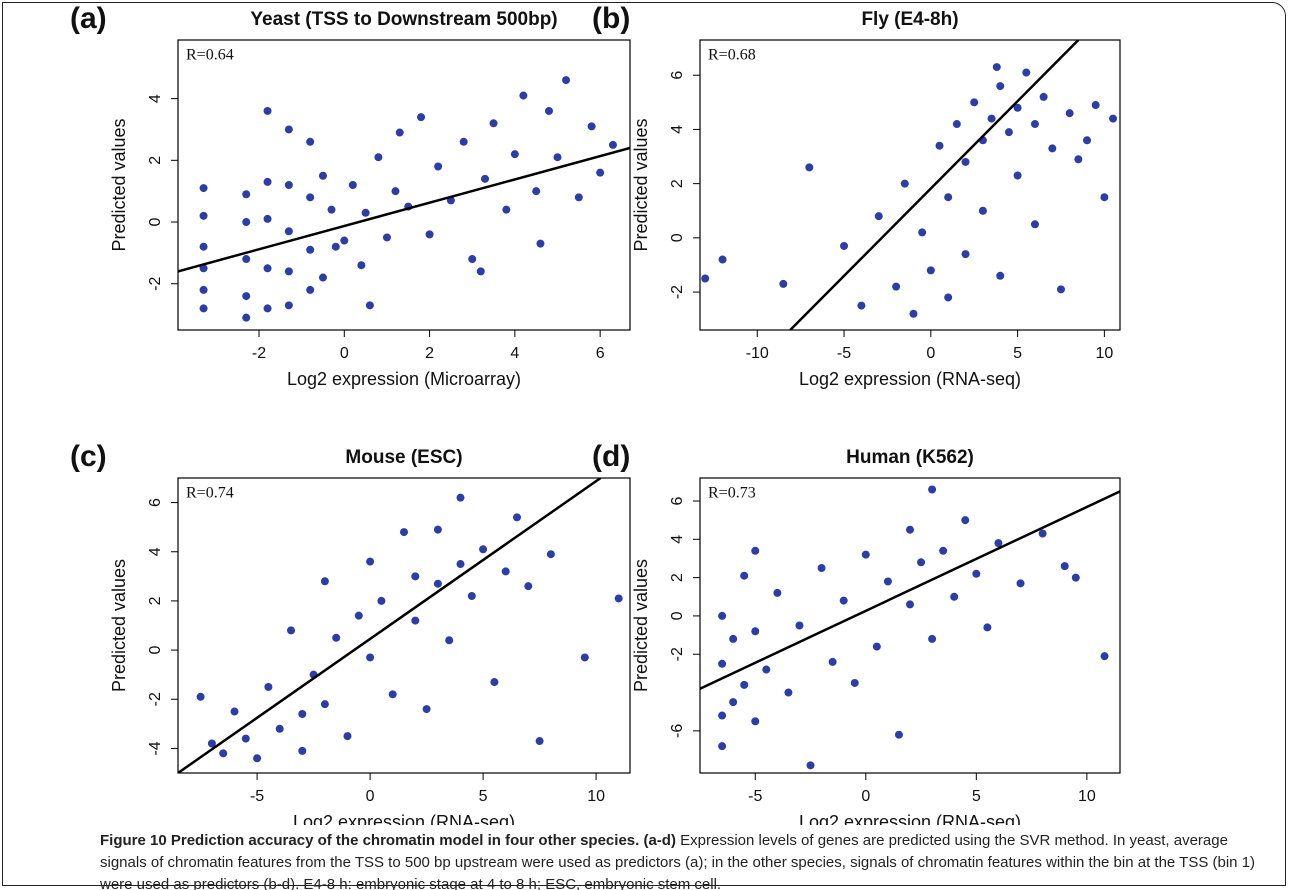  What do you see at coordinates (210, 55) in the screenshot?
I see `annotation: R=0.64` at bounding box center [210, 55].